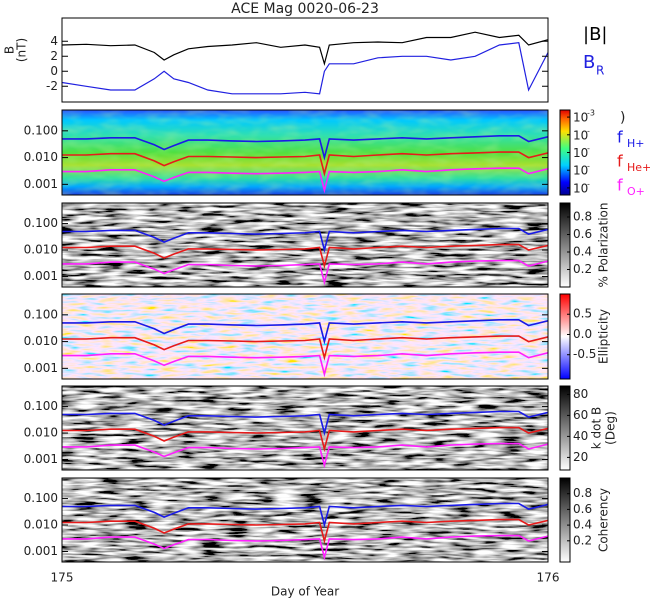 The image size is (650, 600). What do you see at coordinates (636, 191) in the screenshot?
I see `legend-subscript: O+` at bounding box center [636, 191].